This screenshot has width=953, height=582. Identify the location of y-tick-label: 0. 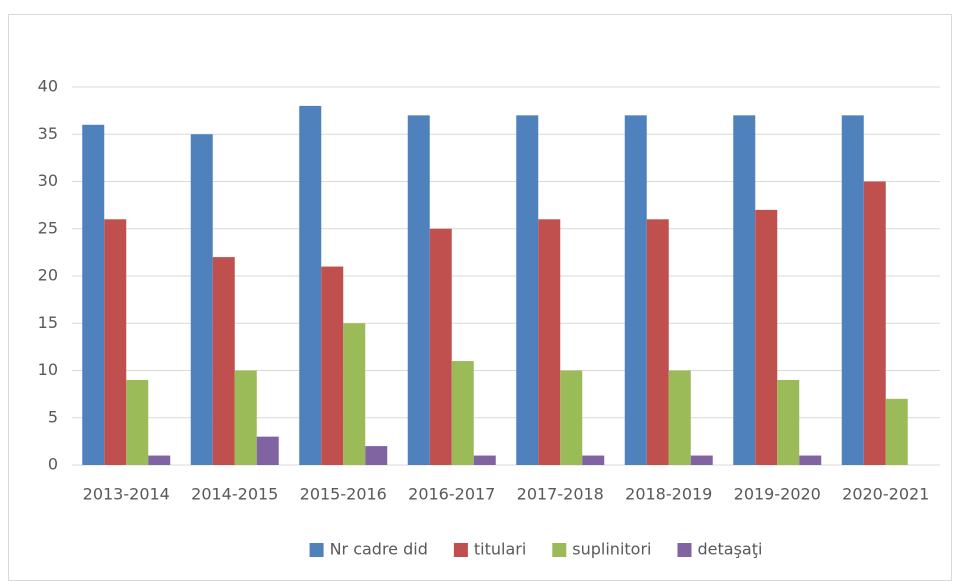
(53, 464).